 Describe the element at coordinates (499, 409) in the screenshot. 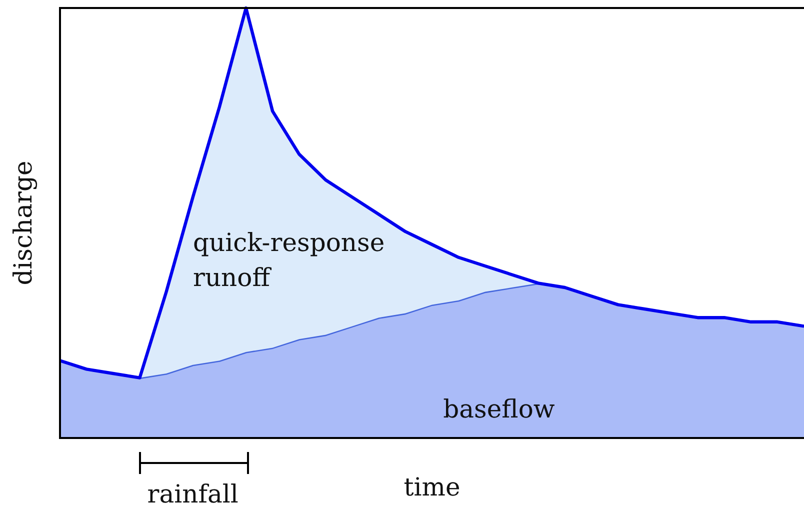

I see `series-label: baseflow` at that location.